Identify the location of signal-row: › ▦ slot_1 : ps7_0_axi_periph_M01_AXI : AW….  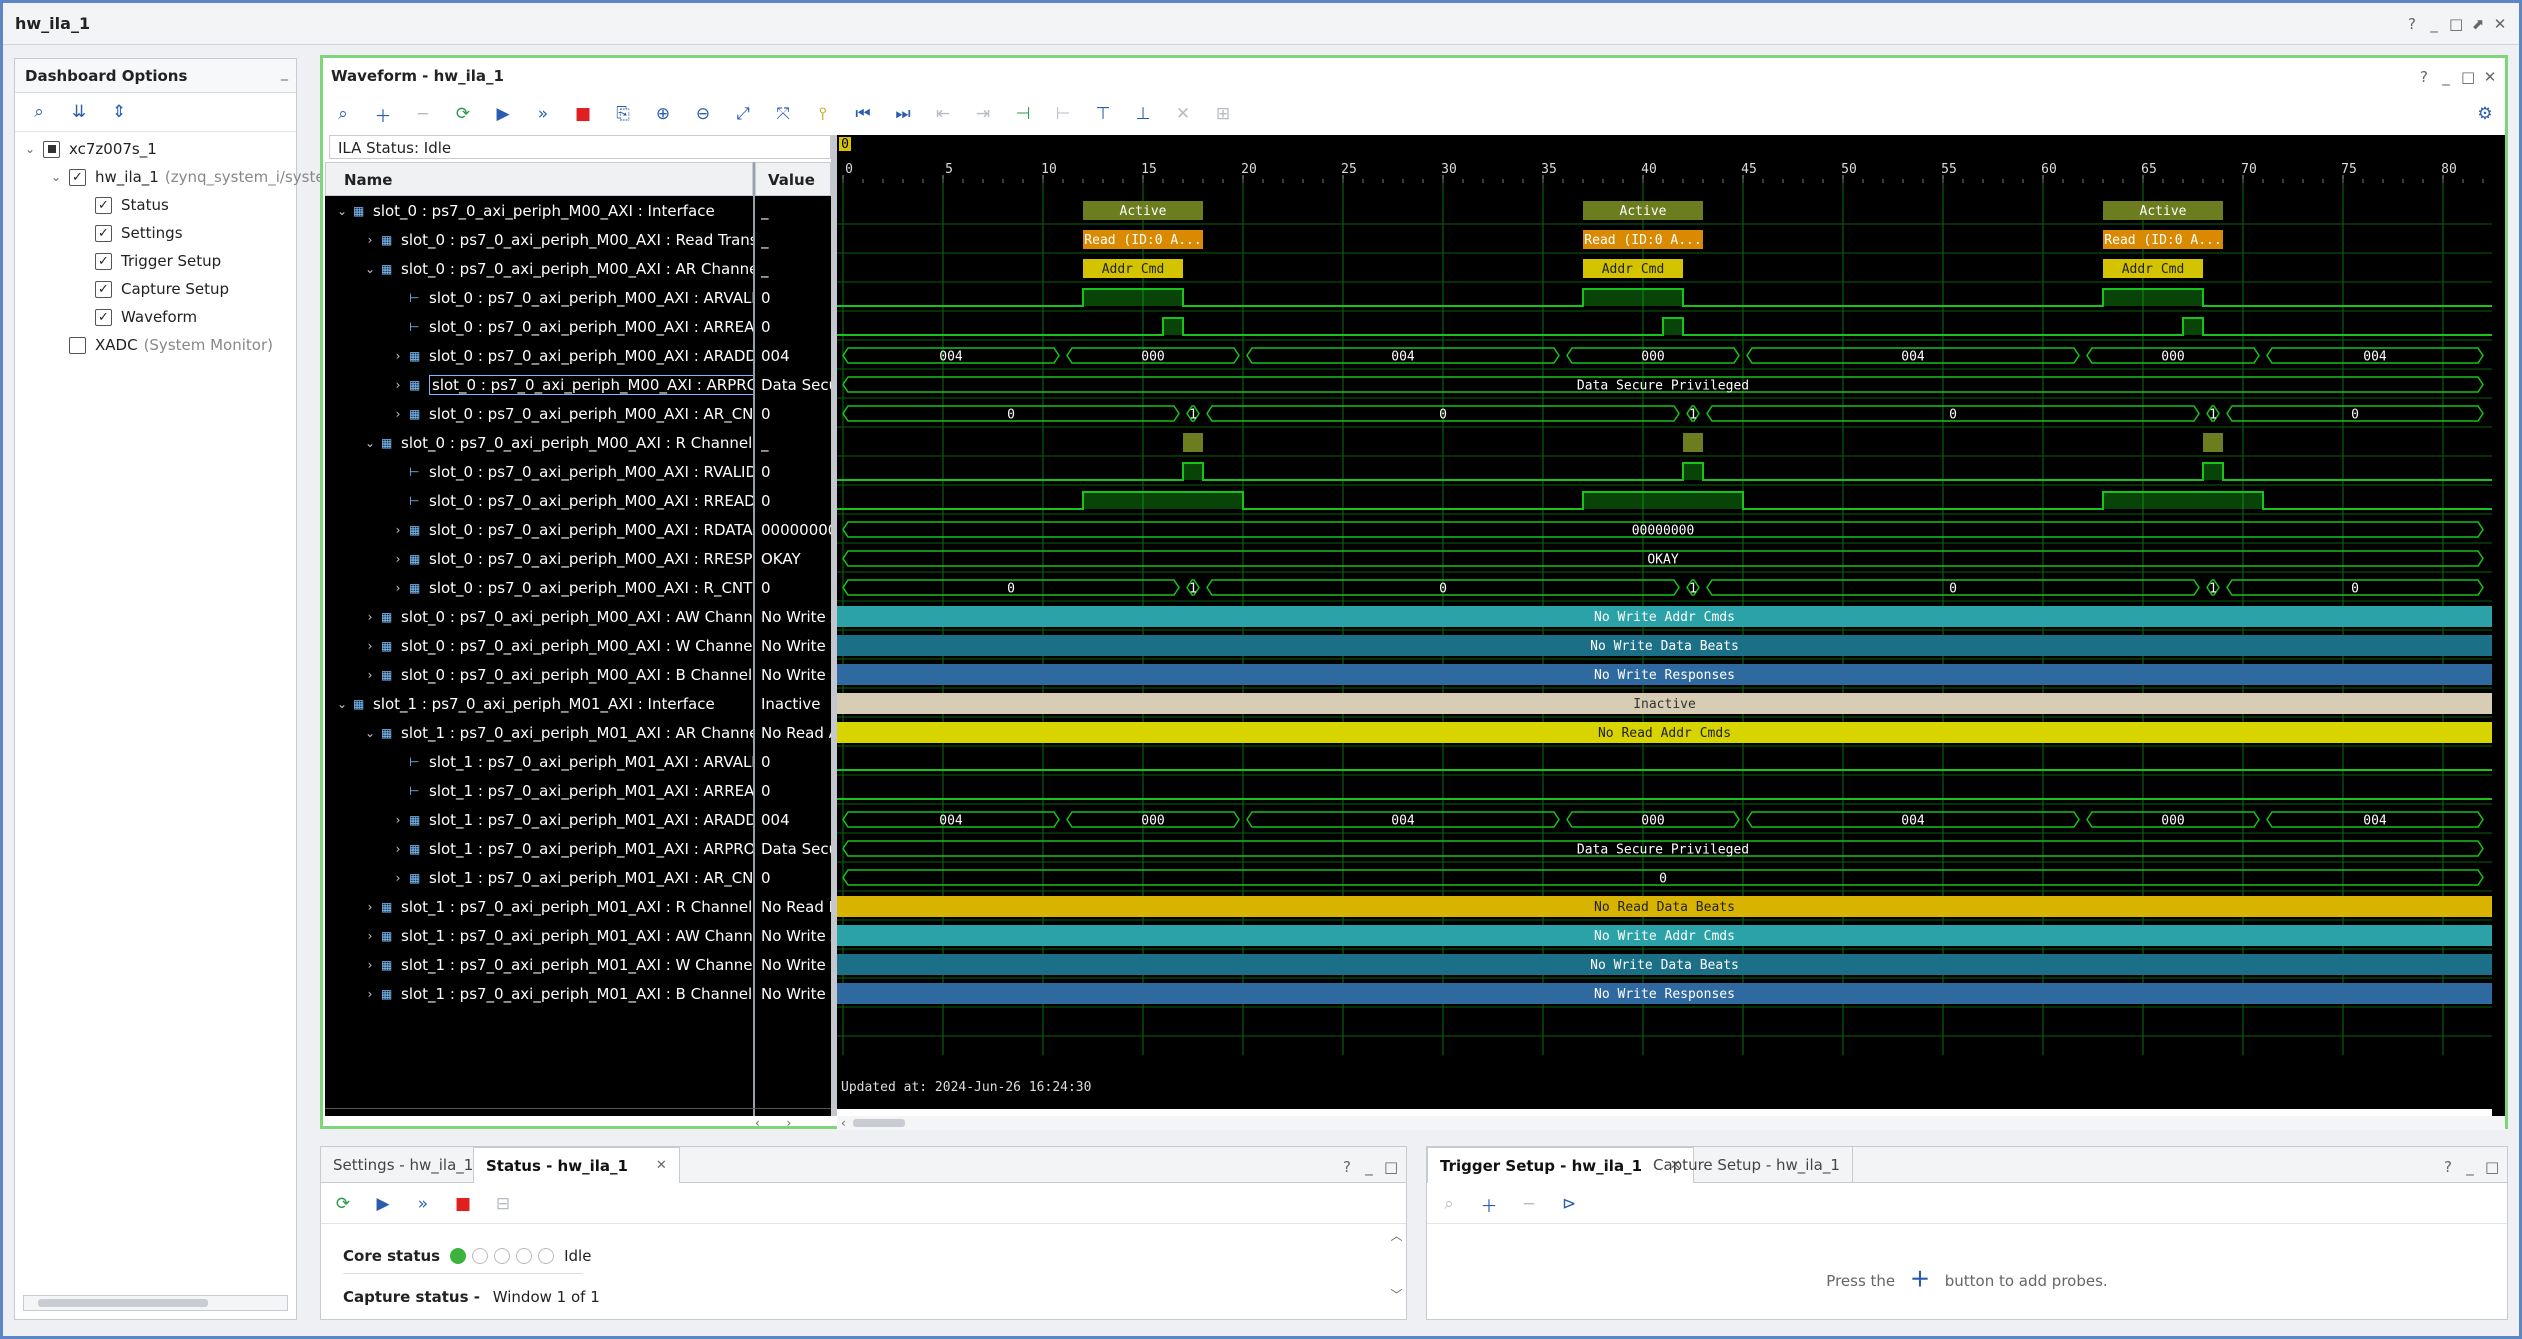
(546, 935).